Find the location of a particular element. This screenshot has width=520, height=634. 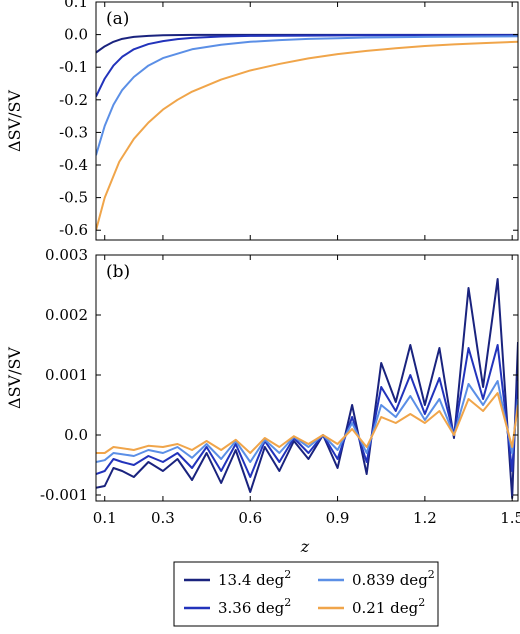

legend-entry: 0.21 deg2 is located at coordinates (371, 606).